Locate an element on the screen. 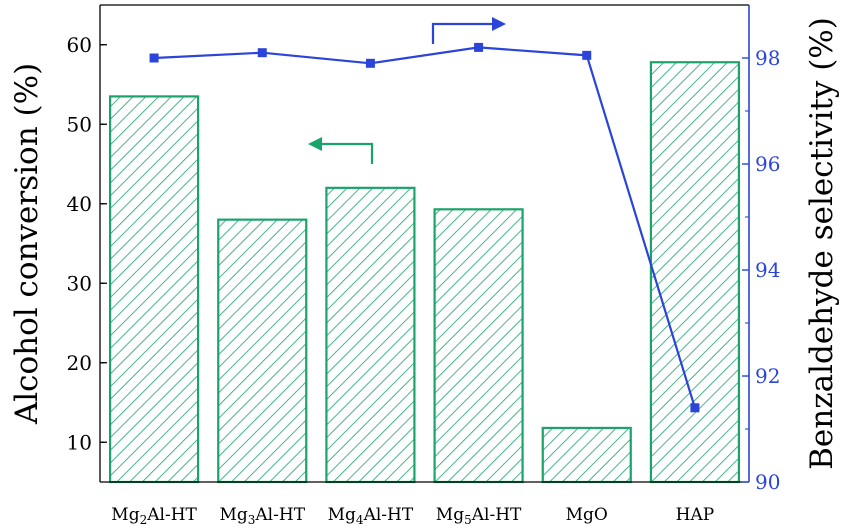  right-tick-label: 98 is located at coordinates (767, 58).